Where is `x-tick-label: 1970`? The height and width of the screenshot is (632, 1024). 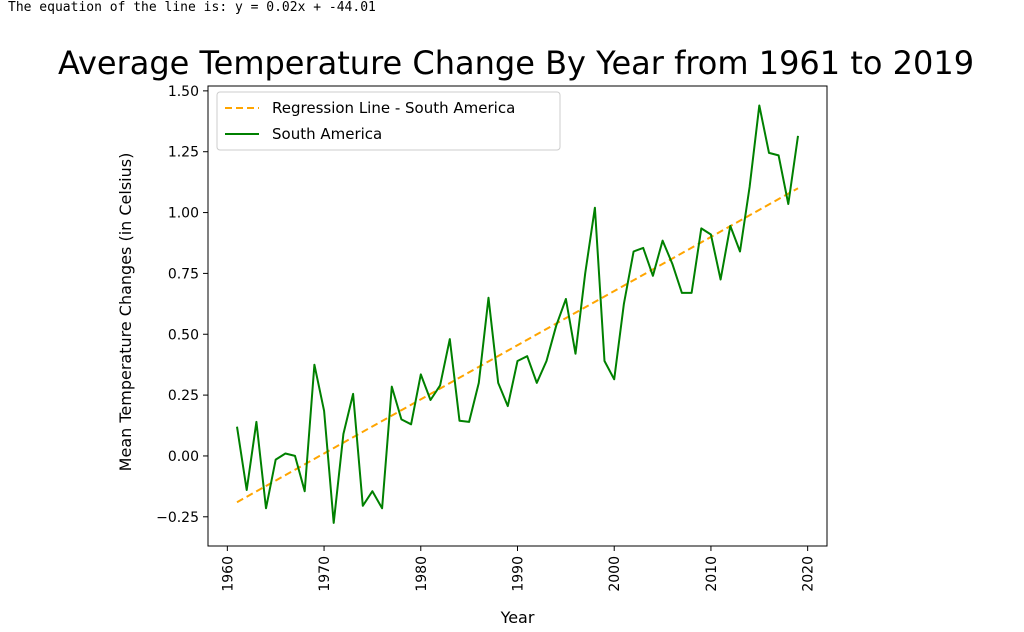 x-tick-label: 1970 is located at coordinates (325, 574).